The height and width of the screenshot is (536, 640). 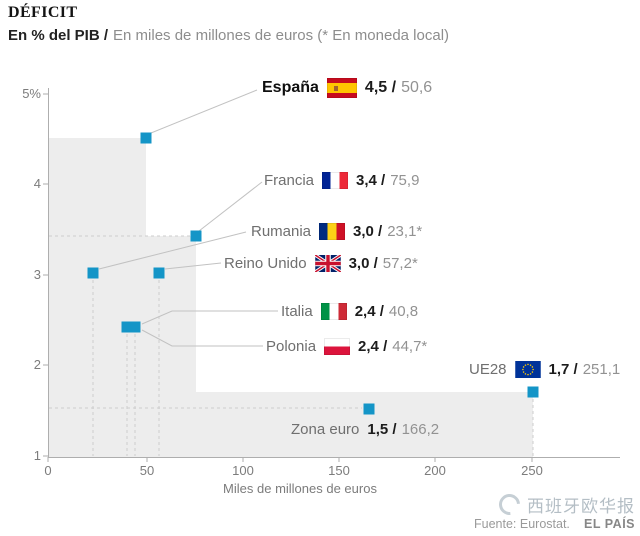 What do you see at coordinates (204, 111) in the screenshot?
I see `leader-espana` at bounding box center [204, 111].